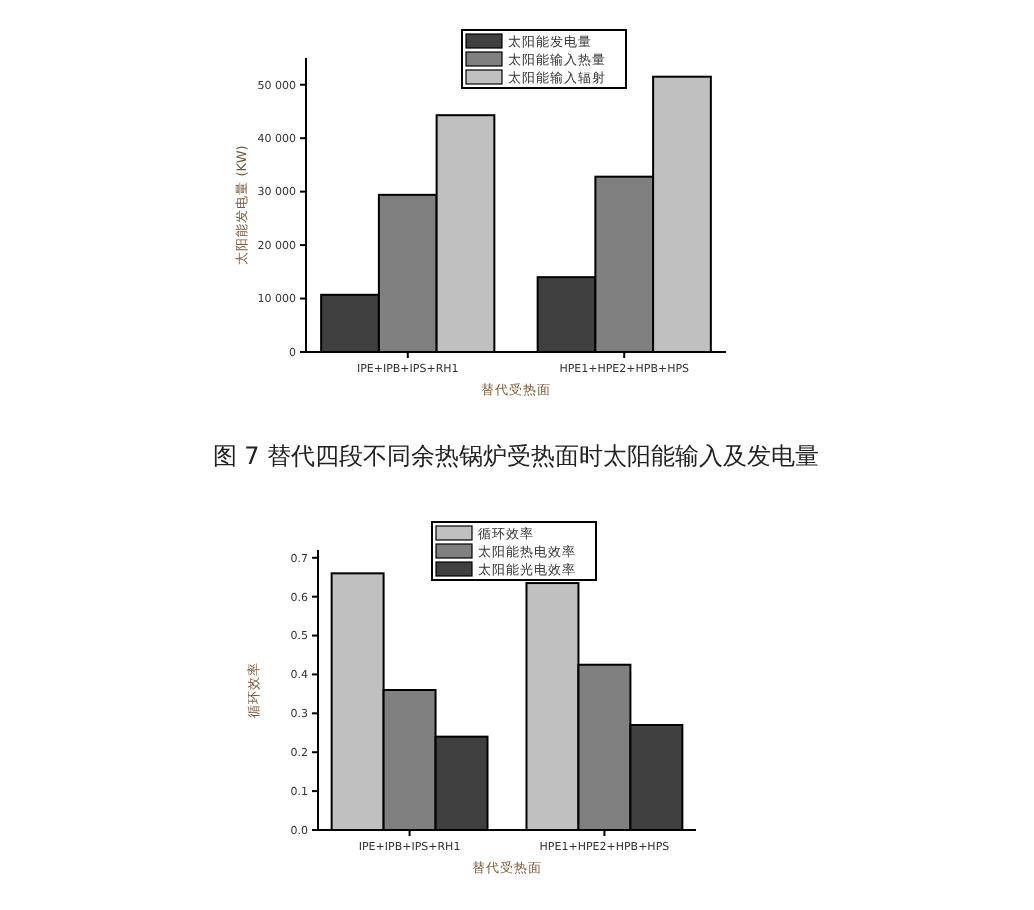  I want to click on caption: 图 7 替代四段不同余热锅炉受热面时太阳能输入及发电量, so click(516, 456).